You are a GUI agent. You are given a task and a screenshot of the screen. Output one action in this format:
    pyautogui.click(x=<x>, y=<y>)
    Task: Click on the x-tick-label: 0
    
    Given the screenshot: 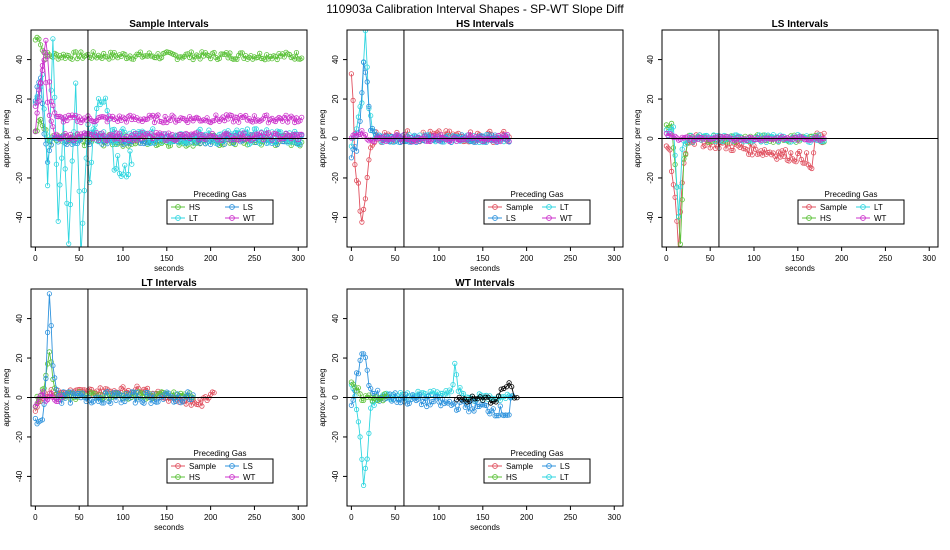 What is the action you would take?
    pyautogui.click(x=666, y=258)
    